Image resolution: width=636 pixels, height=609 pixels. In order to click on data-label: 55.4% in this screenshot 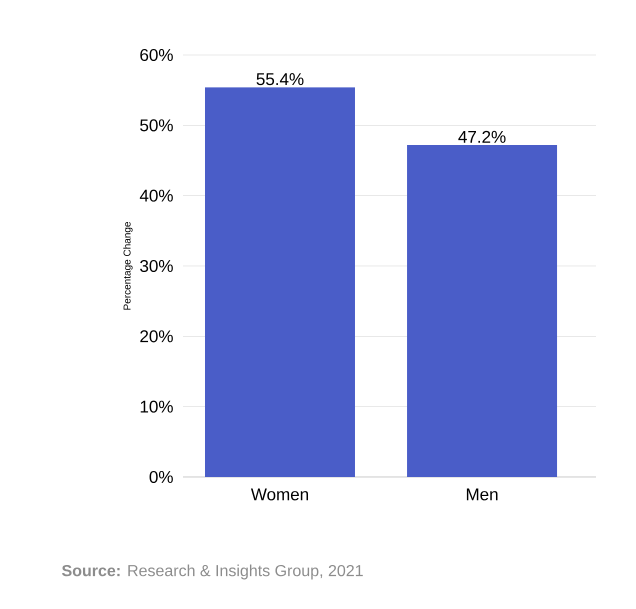, I will do `click(280, 79)`.